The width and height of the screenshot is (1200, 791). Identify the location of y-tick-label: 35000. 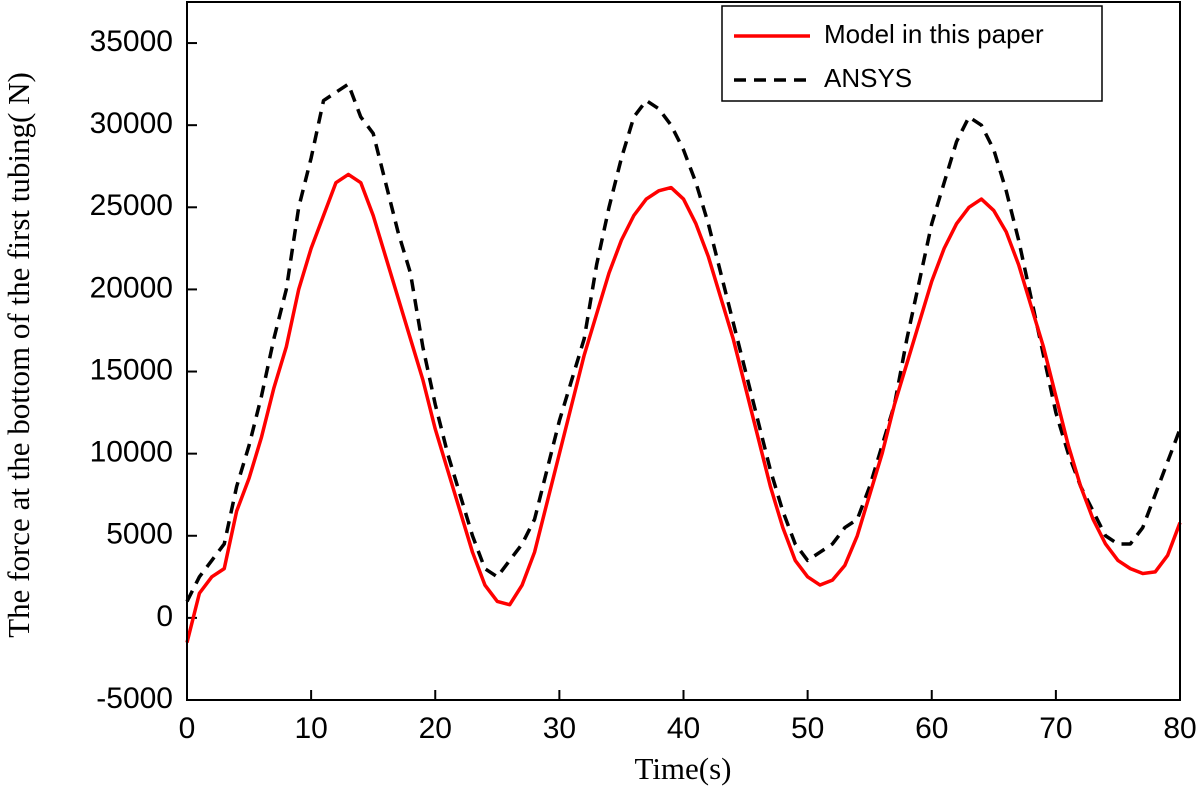
(131, 41).